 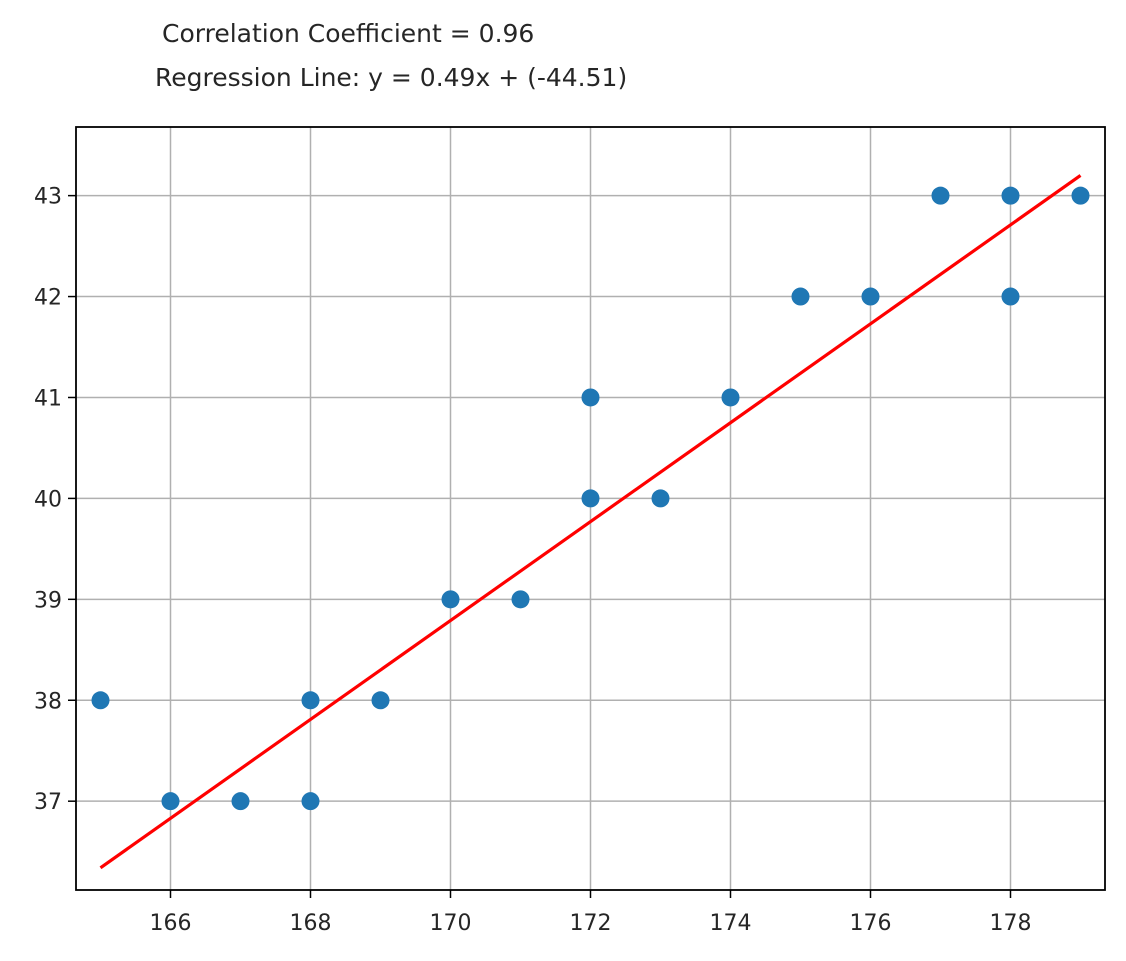 What do you see at coordinates (391, 77) in the screenshot?
I see `regression-annotation: Regression Line: y = 0.49x + (-44.51)` at bounding box center [391, 77].